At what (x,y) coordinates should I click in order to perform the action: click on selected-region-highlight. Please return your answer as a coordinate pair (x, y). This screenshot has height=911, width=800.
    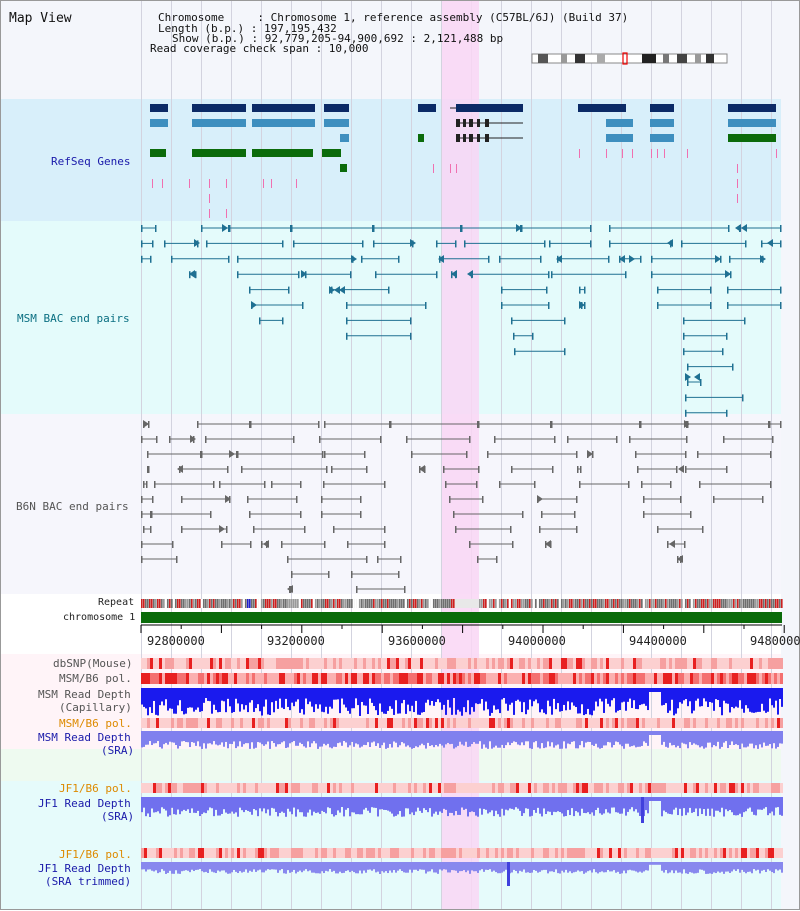
    Looking at the image, I should click on (460, 455).